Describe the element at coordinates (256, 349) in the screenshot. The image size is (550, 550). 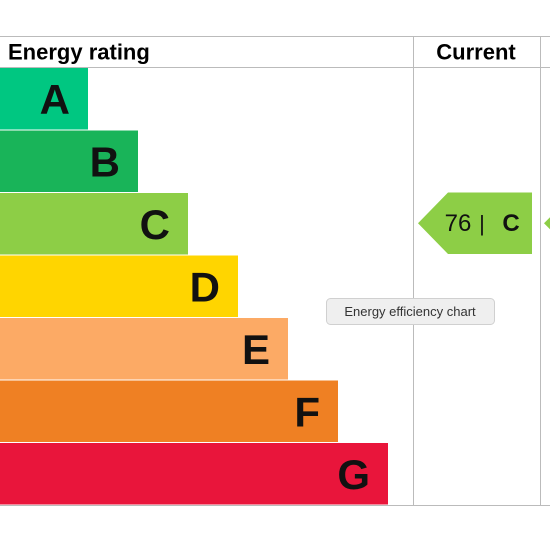
I see `band-letter: E` at that location.